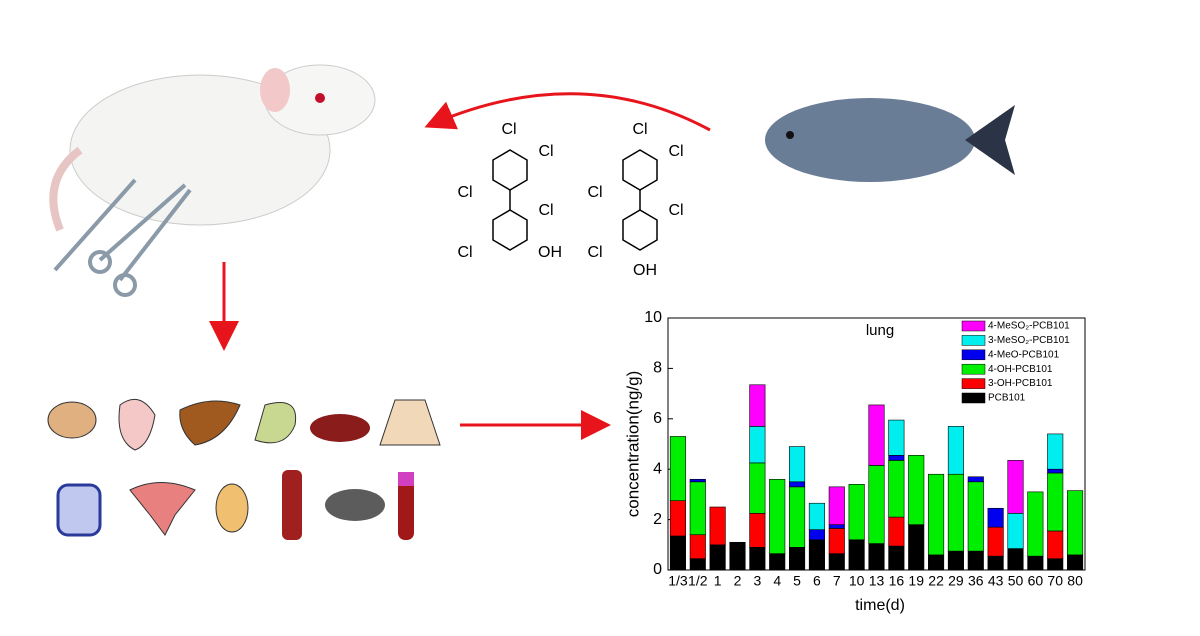 The image size is (1200, 636). Describe the element at coordinates (1016, 581) in the screenshot. I see `x-tick-label: 50` at that location.